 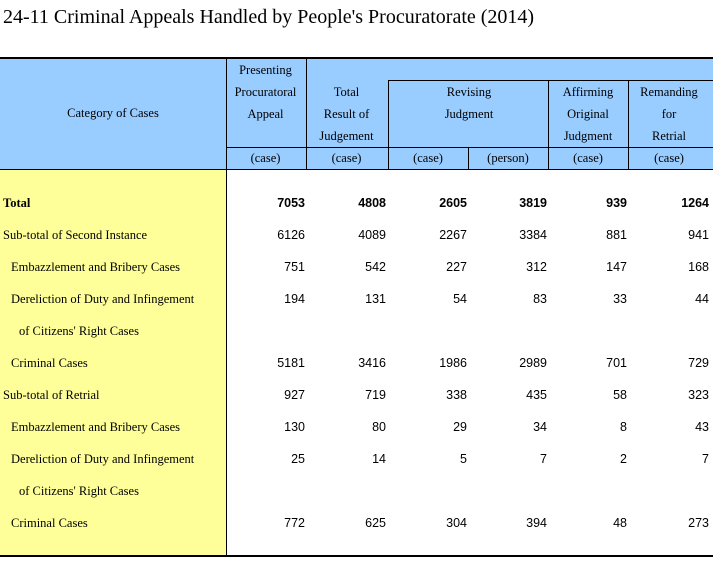 I want to click on header-total-result-1: Total, so click(x=346, y=92).